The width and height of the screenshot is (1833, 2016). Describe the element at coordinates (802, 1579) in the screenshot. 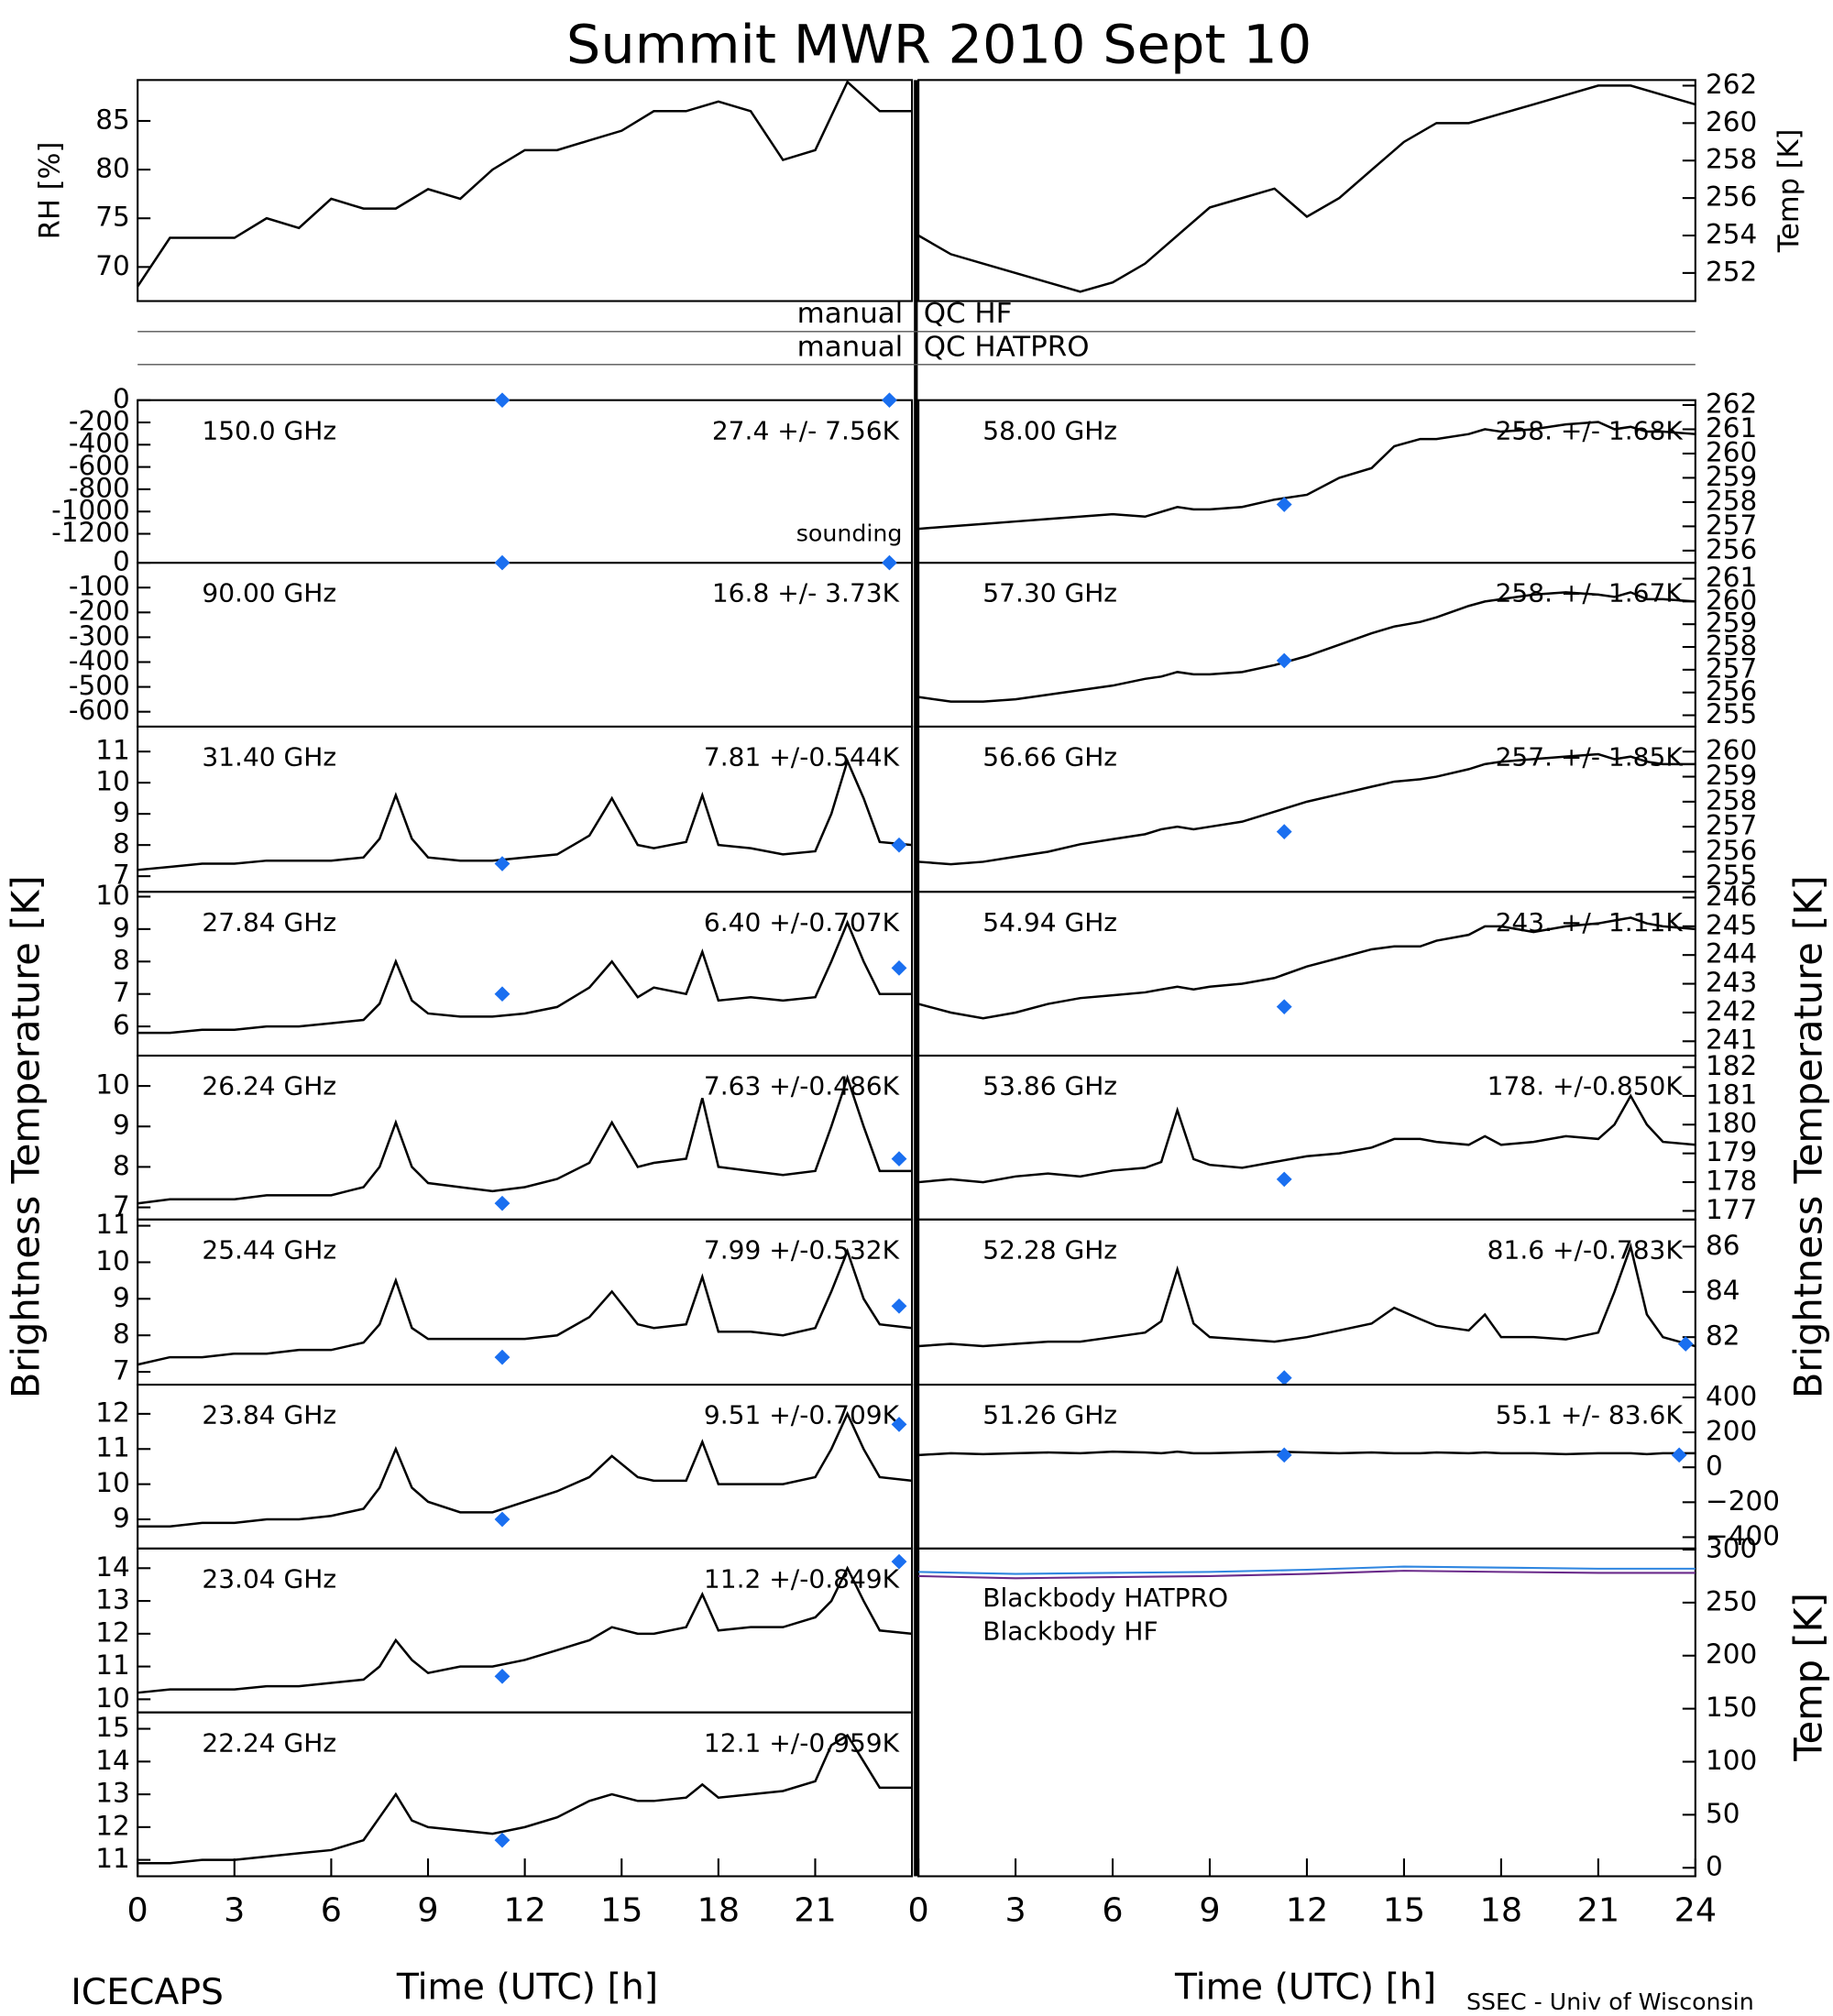

I see `channel-stat: 11.2 +/-0.849K` at that location.